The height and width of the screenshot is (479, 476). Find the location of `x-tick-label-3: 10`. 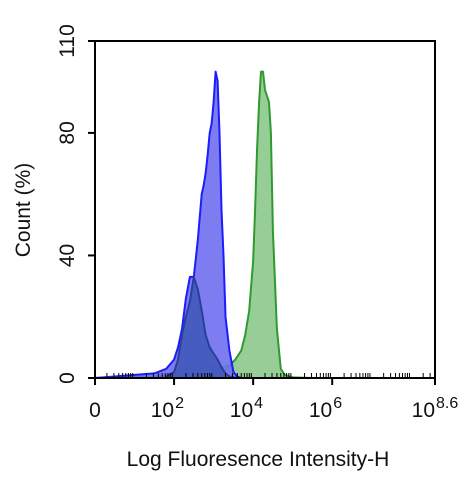

x-tick-label-3: 10 is located at coordinates (320, 410).